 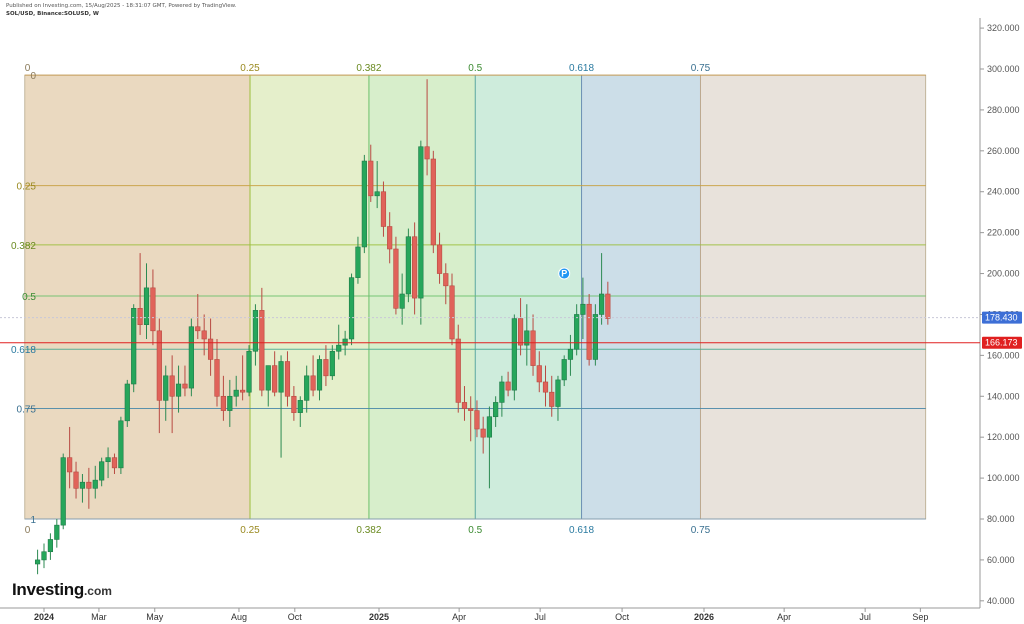 What do you see at coordinates (701, 68) in the screenshot?
I see `fib-time-label-top: 0.75` at bounding box center [701, 68].